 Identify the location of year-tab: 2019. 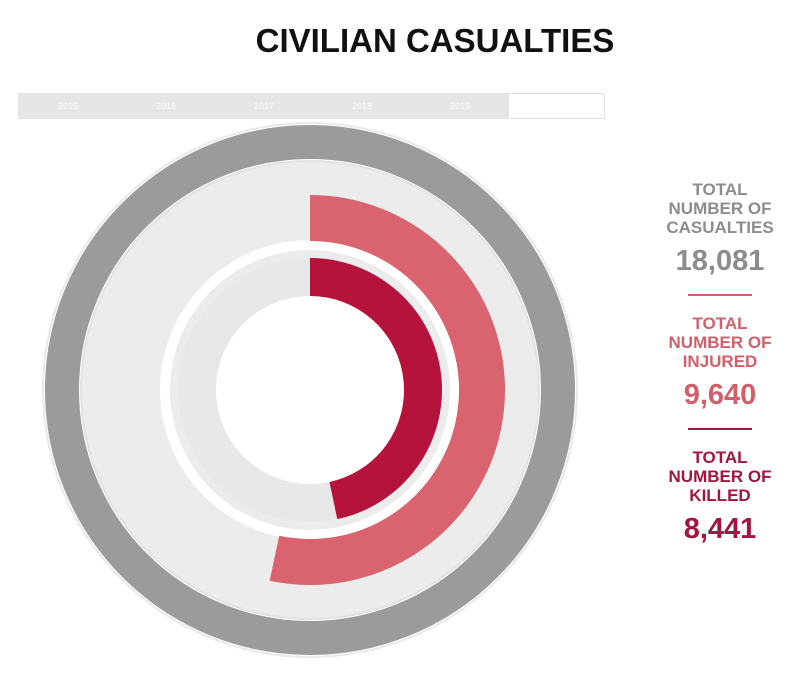
(460, 106).